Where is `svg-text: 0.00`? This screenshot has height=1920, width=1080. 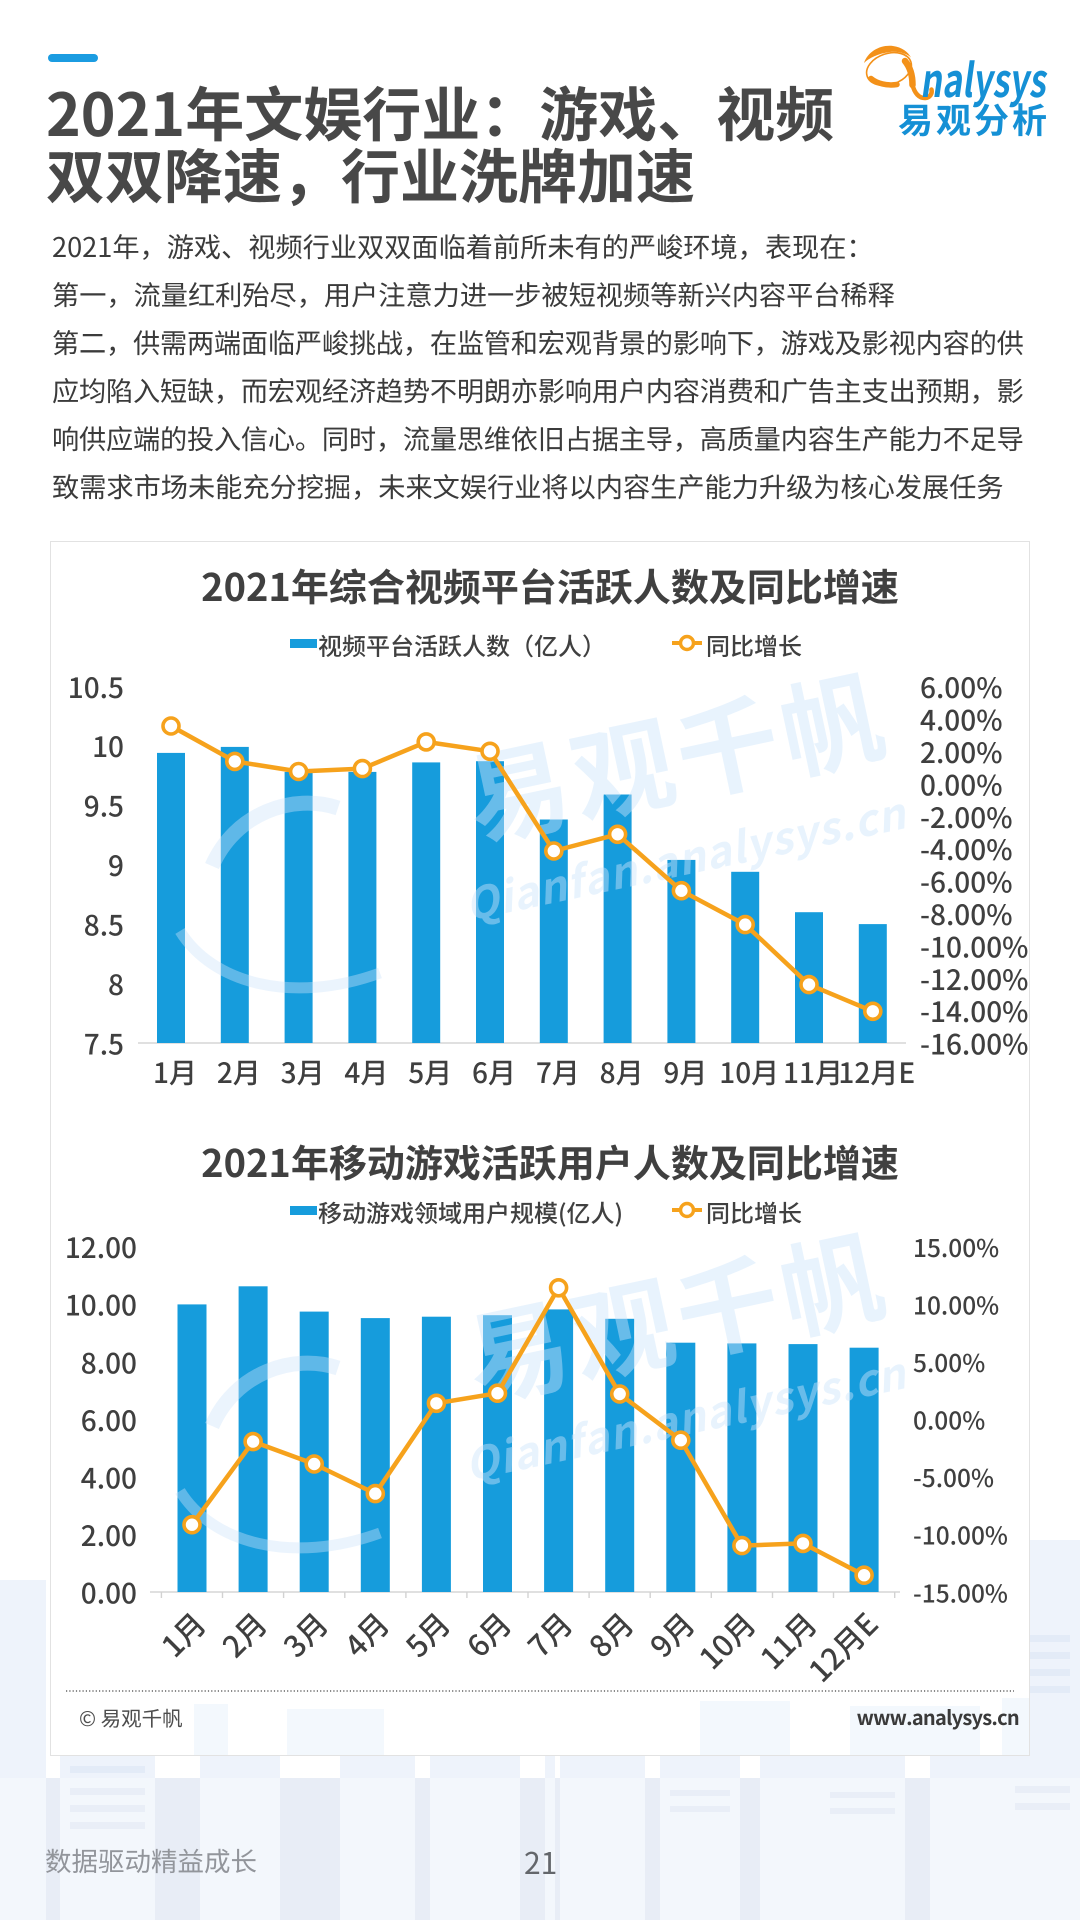
svg-text: 0.00 is located at coordinates (109, 1593).